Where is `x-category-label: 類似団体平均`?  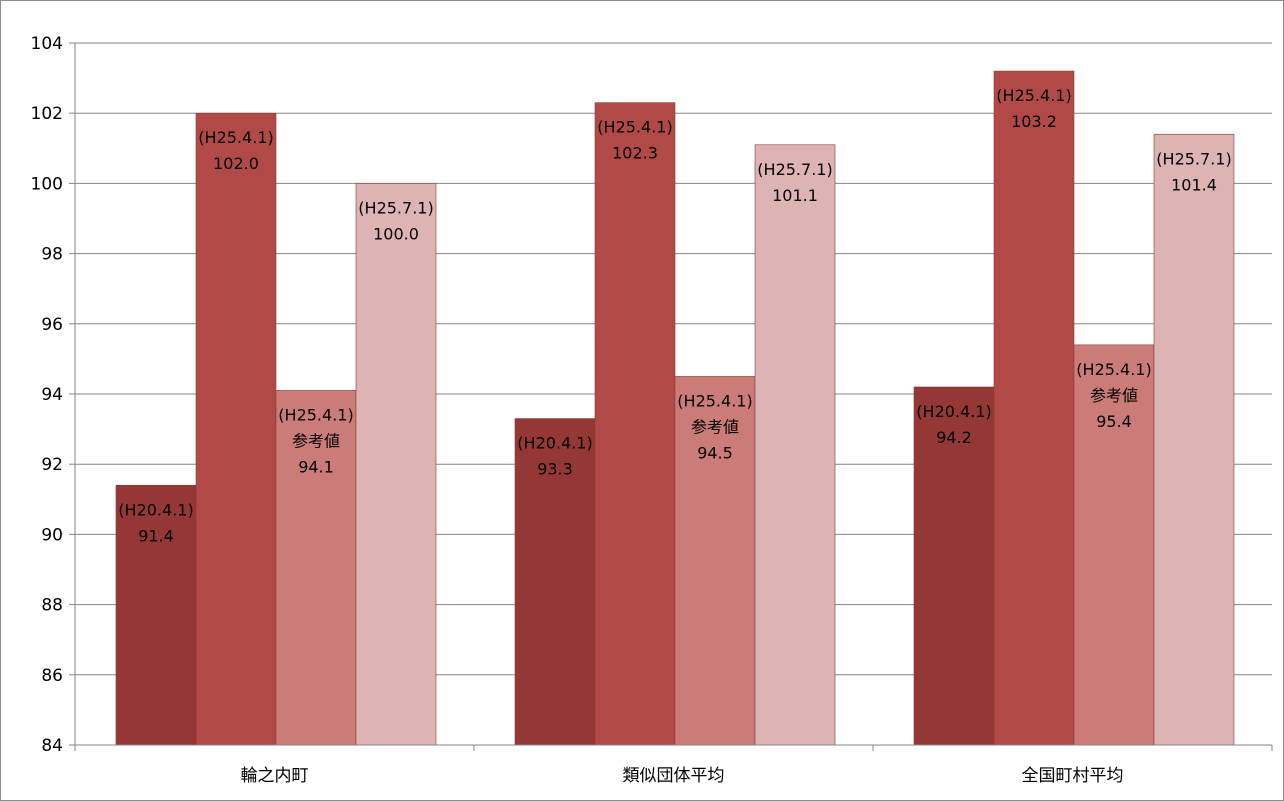
x-category-label: 類似団体平均 is located at coordinates (674, 776).